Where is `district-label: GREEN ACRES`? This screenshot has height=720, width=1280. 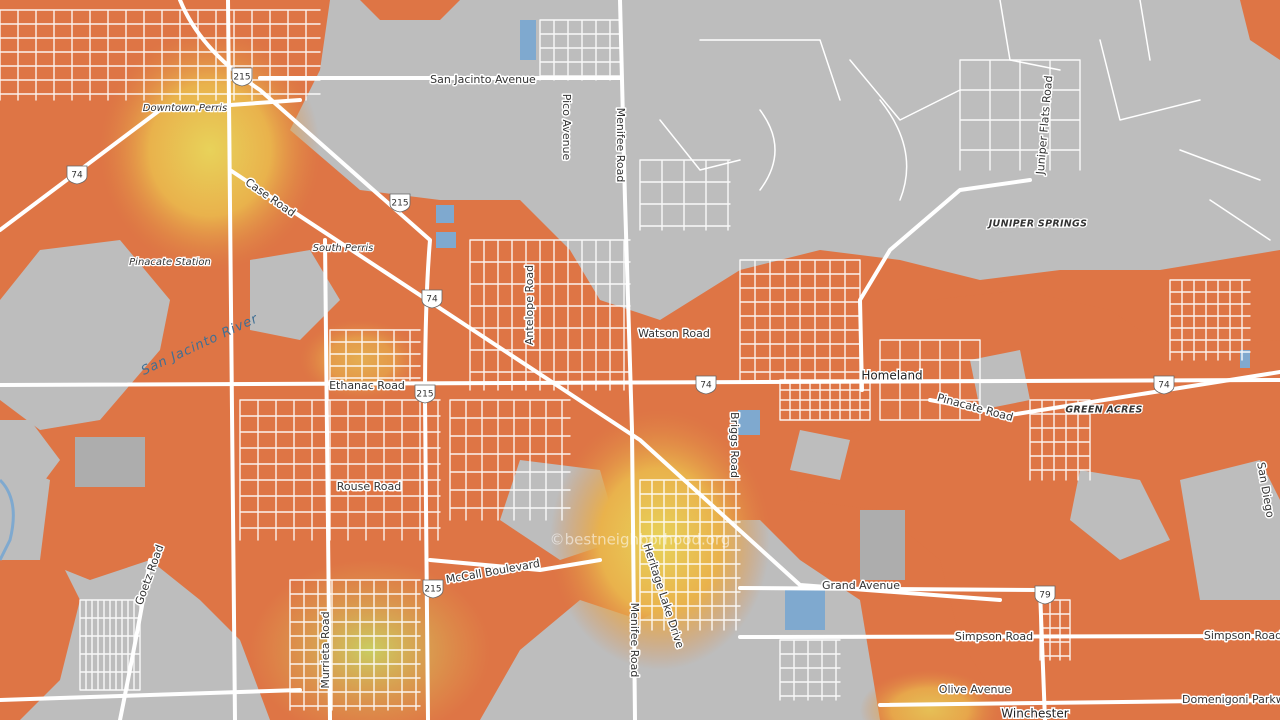
district-label: GREEN ACRES is located at coordinates (1103, 410).